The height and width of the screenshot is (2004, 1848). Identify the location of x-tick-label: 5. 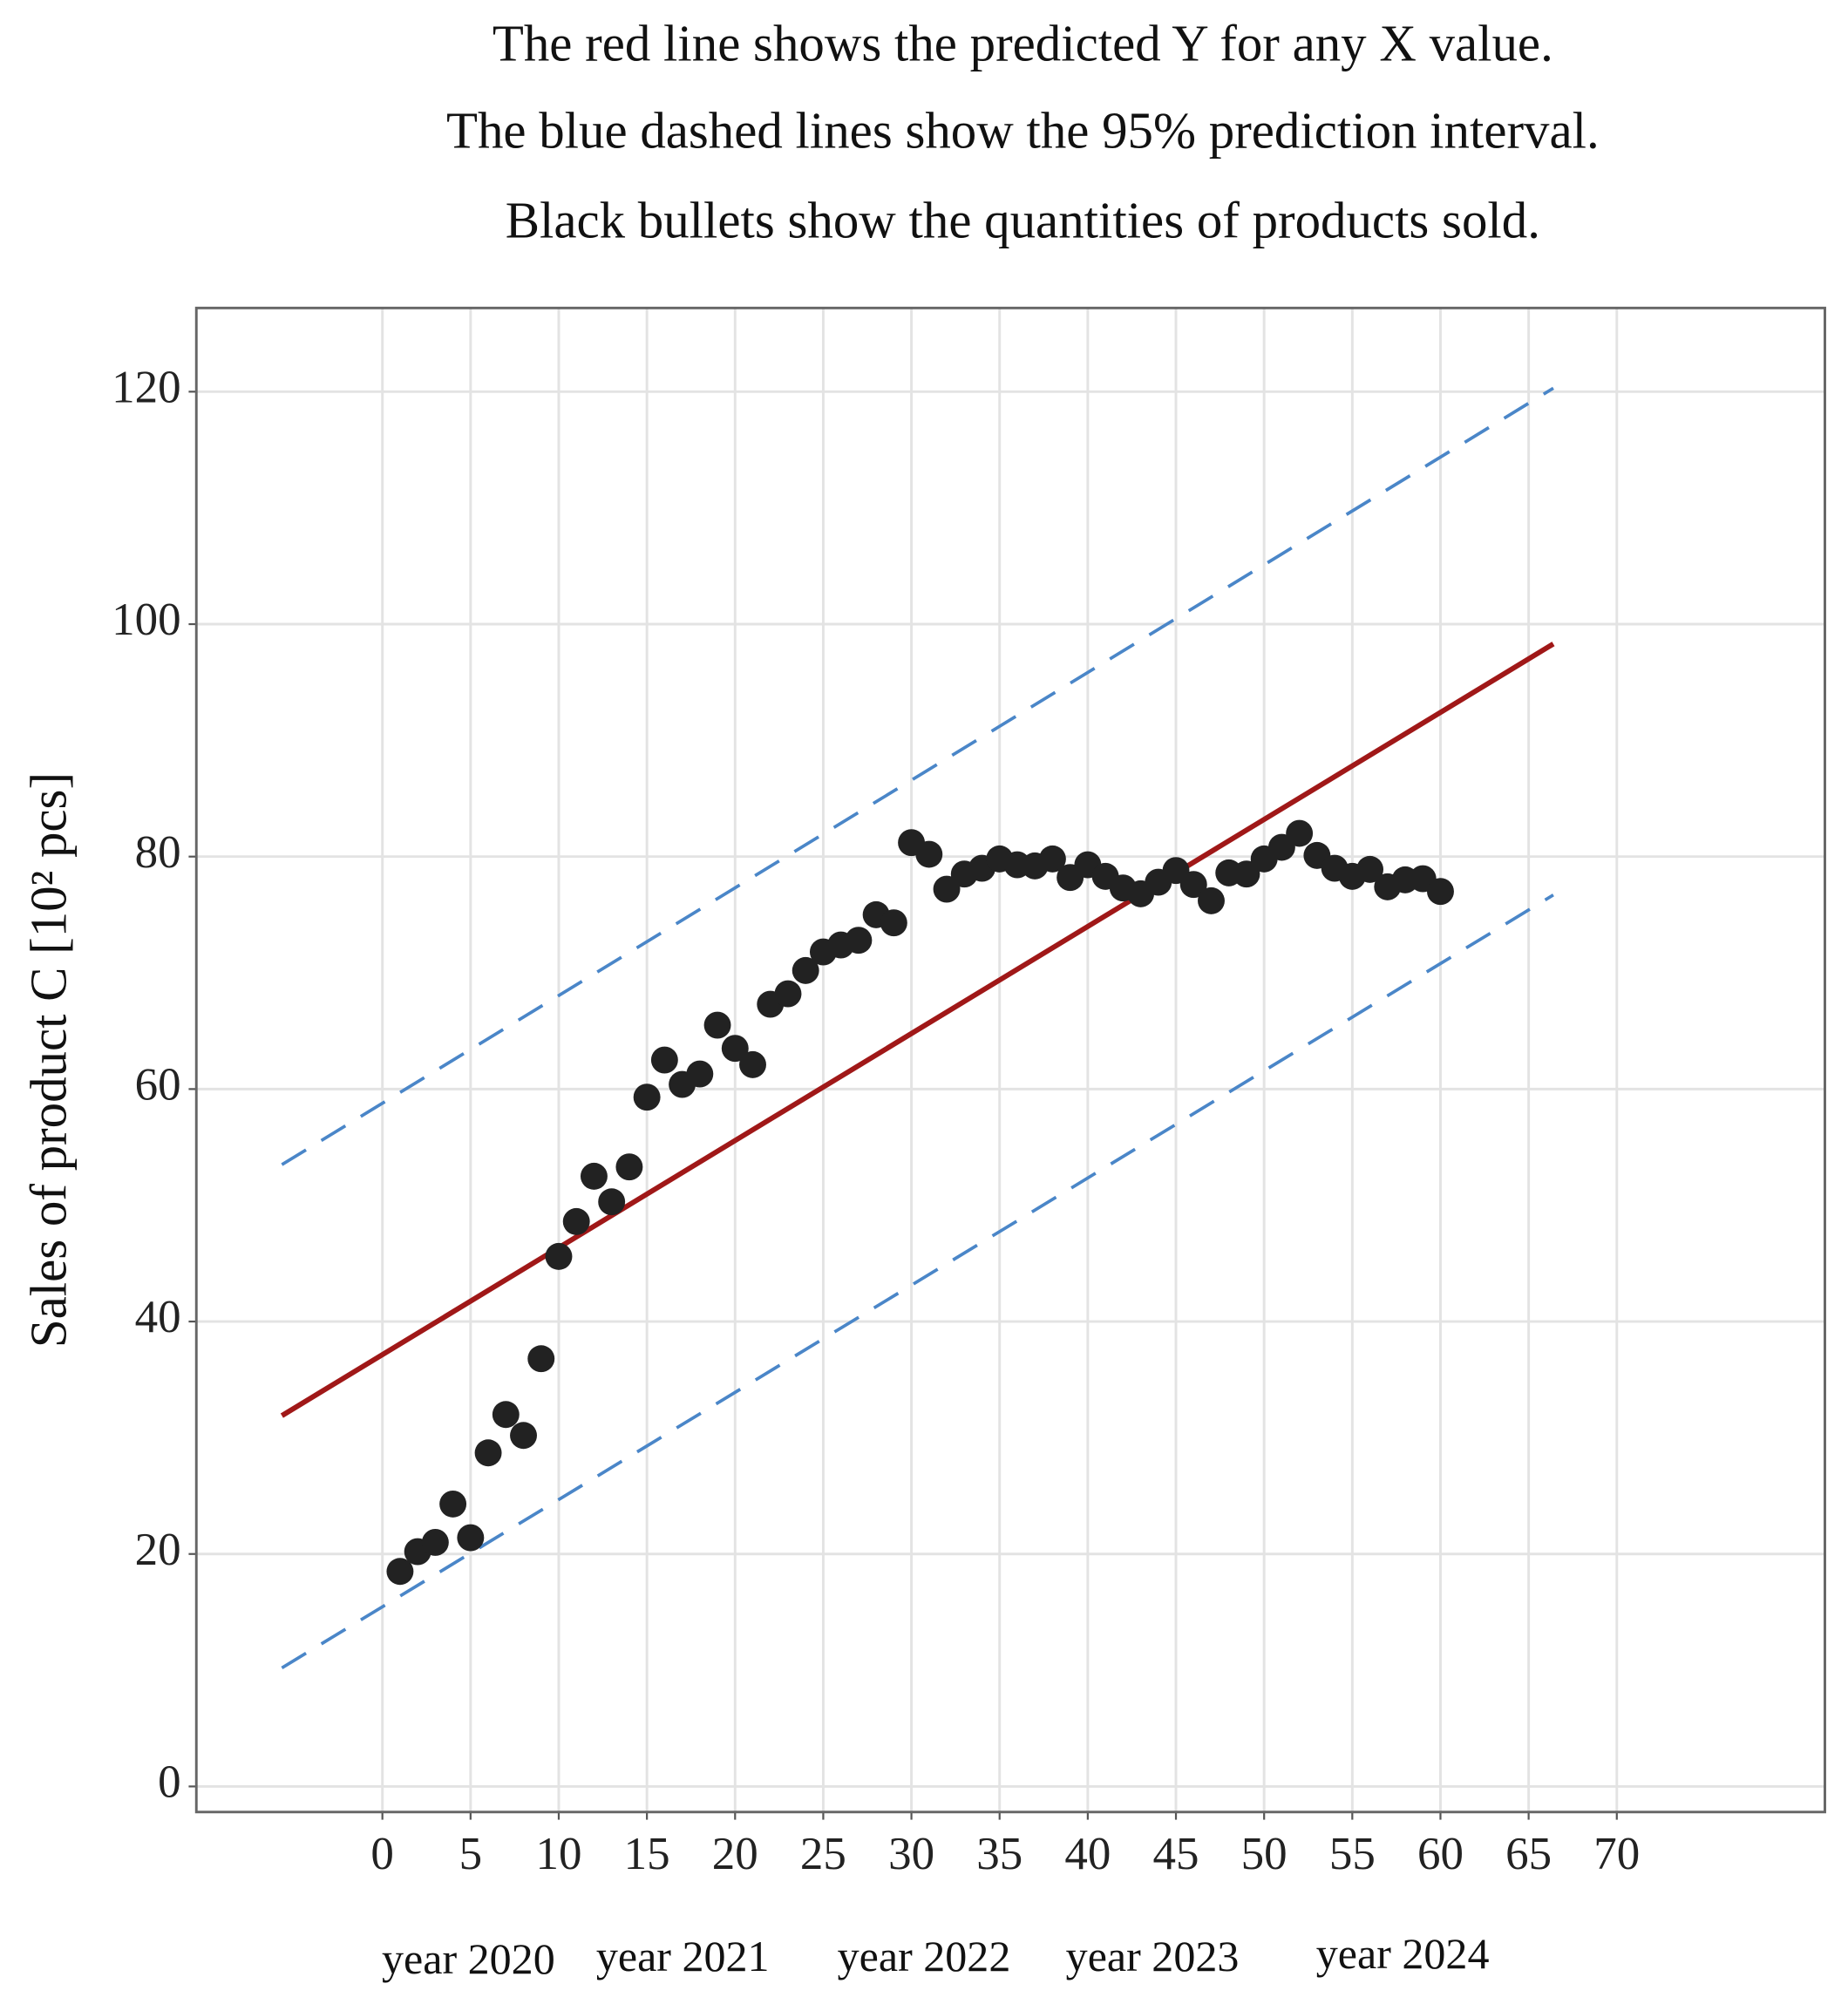
(471, 1854).